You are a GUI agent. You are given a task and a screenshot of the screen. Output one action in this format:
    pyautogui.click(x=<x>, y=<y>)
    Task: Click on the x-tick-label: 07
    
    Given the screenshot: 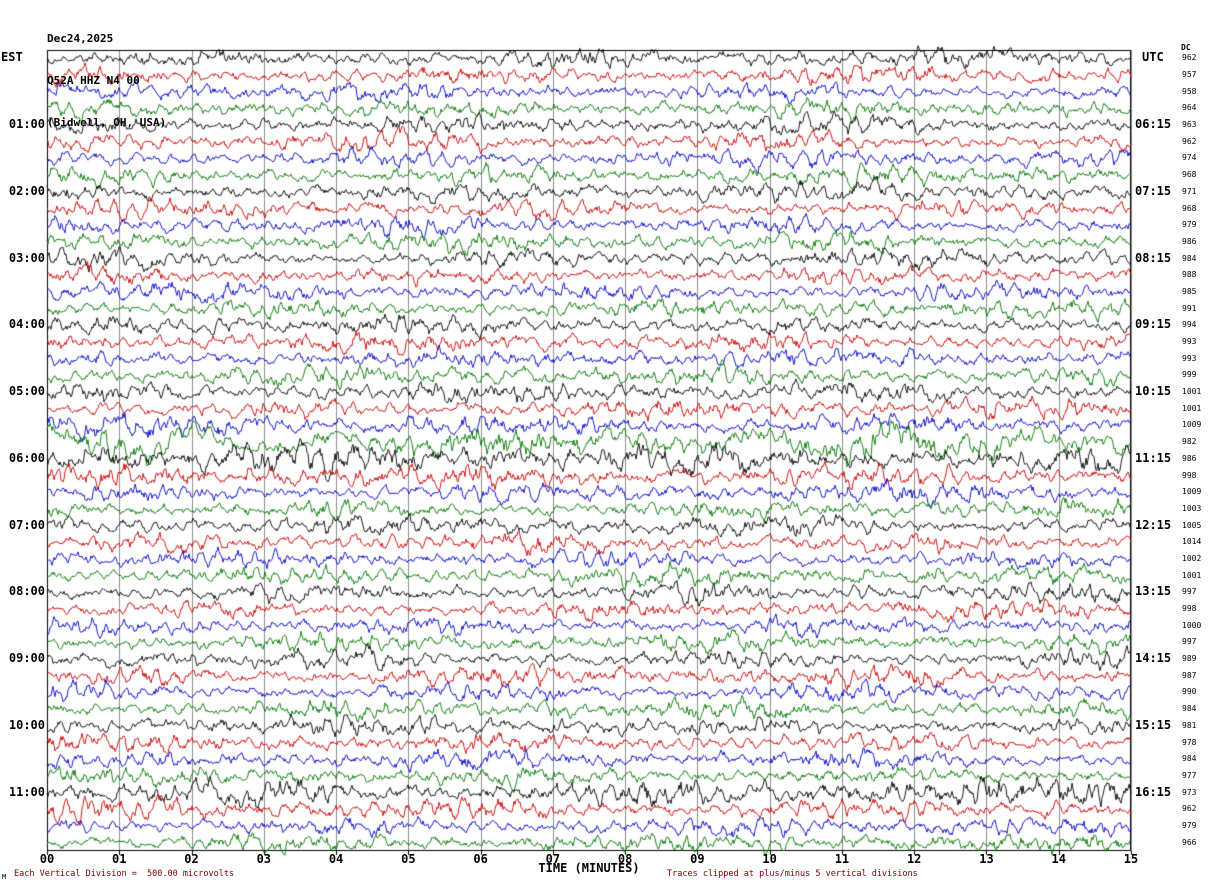 What is the action you would take?
    pyautogui.click(x=553, y=859)
    